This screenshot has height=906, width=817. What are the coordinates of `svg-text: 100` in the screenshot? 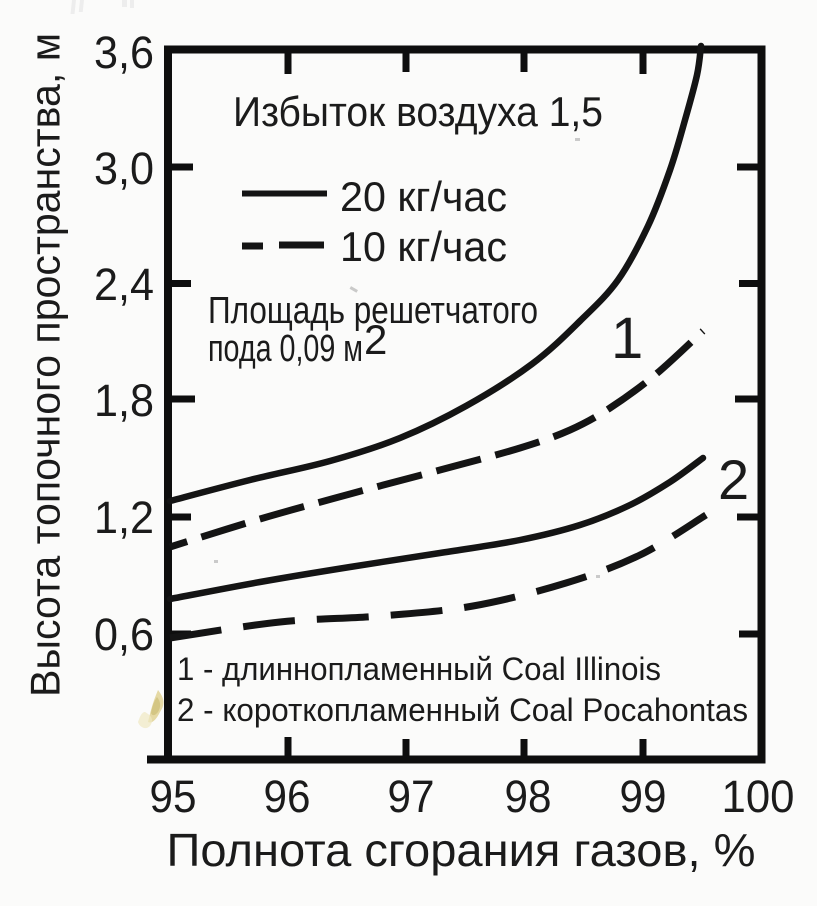 It's located at (758, 796).